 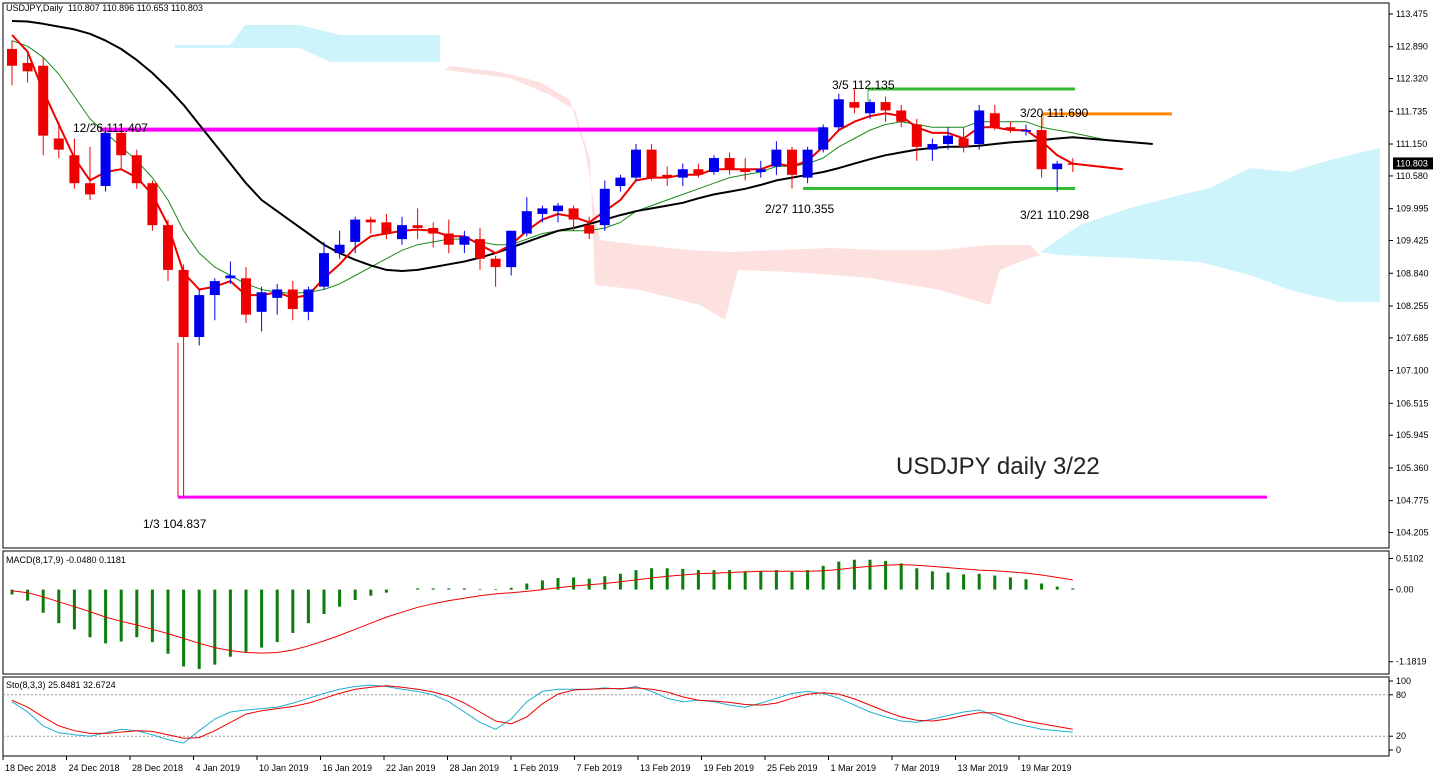 I want to click on ichimoku-cloud-pink, so click(x=742, y=193).